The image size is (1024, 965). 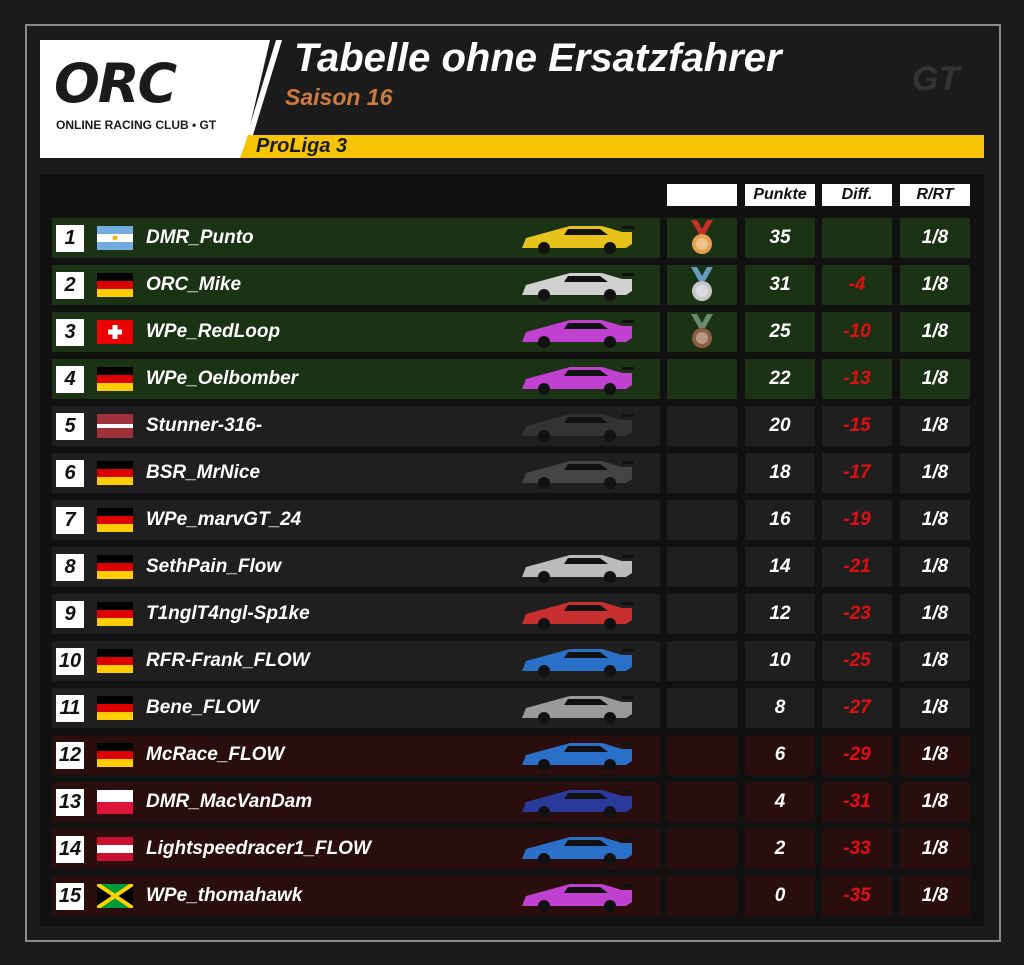 I want to click on table-row: 12 McRace_FLOW 6 -29 1/8, so click(x=512, y=755).